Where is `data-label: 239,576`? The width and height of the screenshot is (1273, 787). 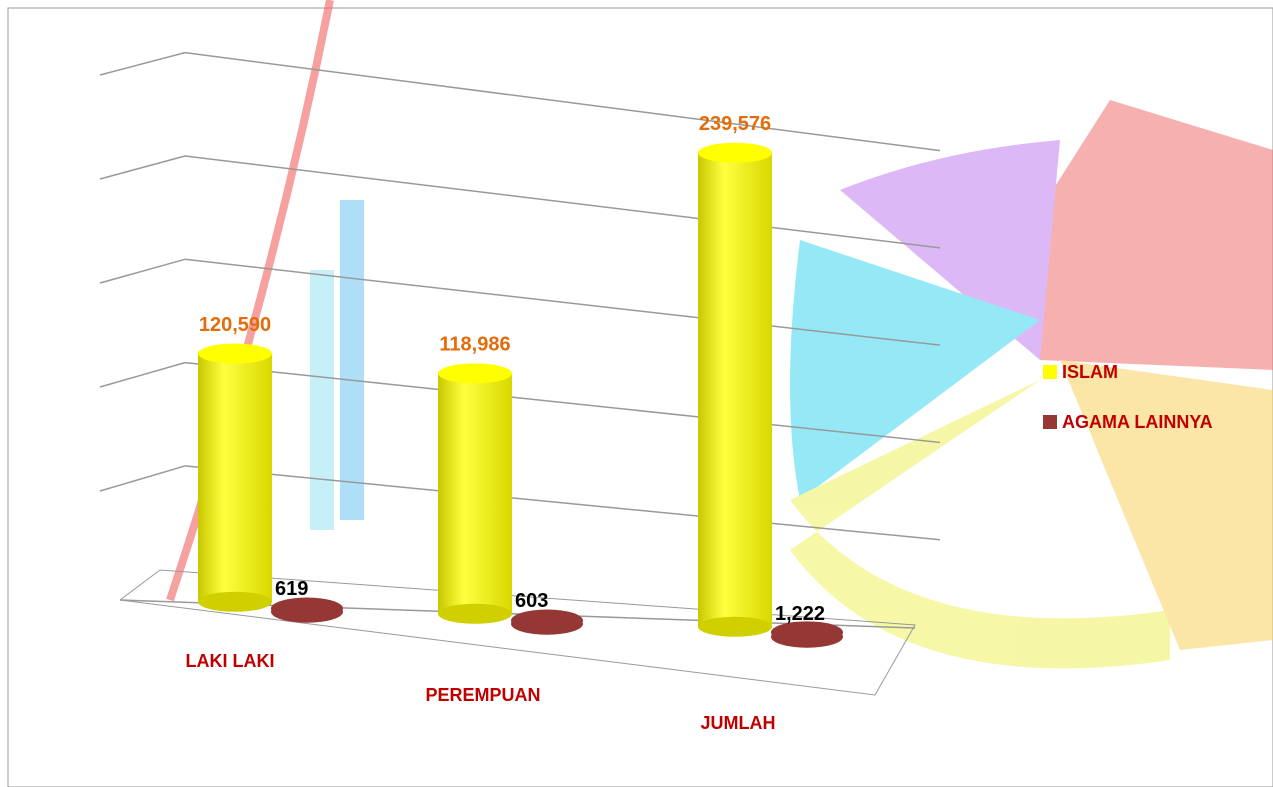
data-label: 239,576 is located at coordinates (735, 124).